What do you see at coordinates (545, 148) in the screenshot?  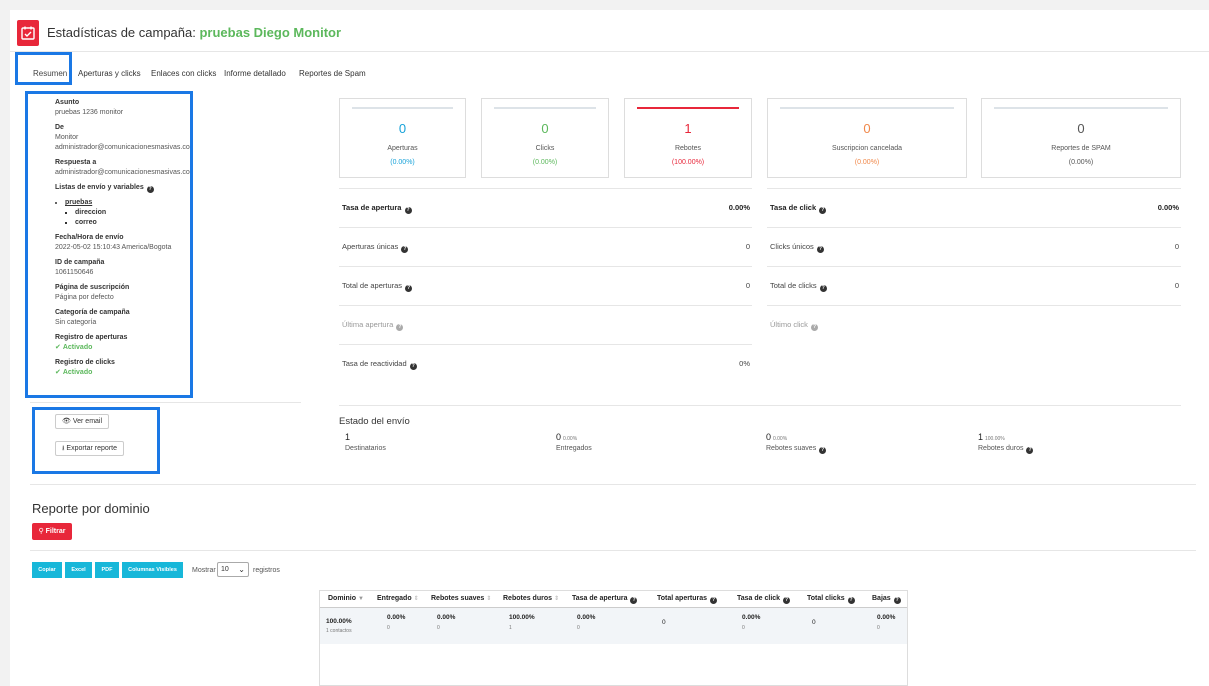 I see `card-label: Clicks` at bounding box center [545, 148].